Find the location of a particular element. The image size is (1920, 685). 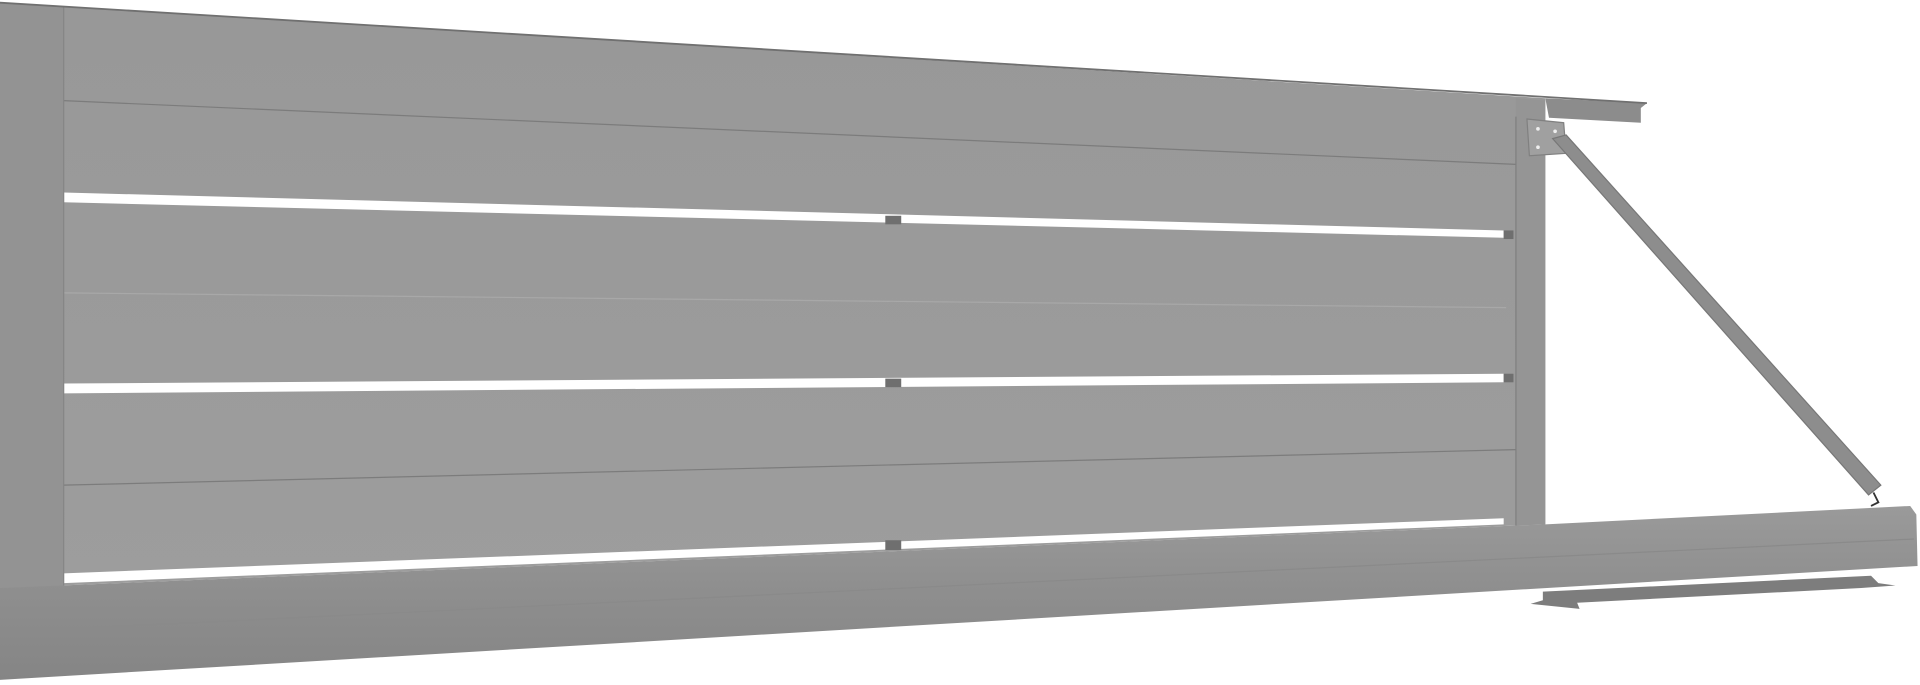

guide-rail is located at coordinates (1713, 592).